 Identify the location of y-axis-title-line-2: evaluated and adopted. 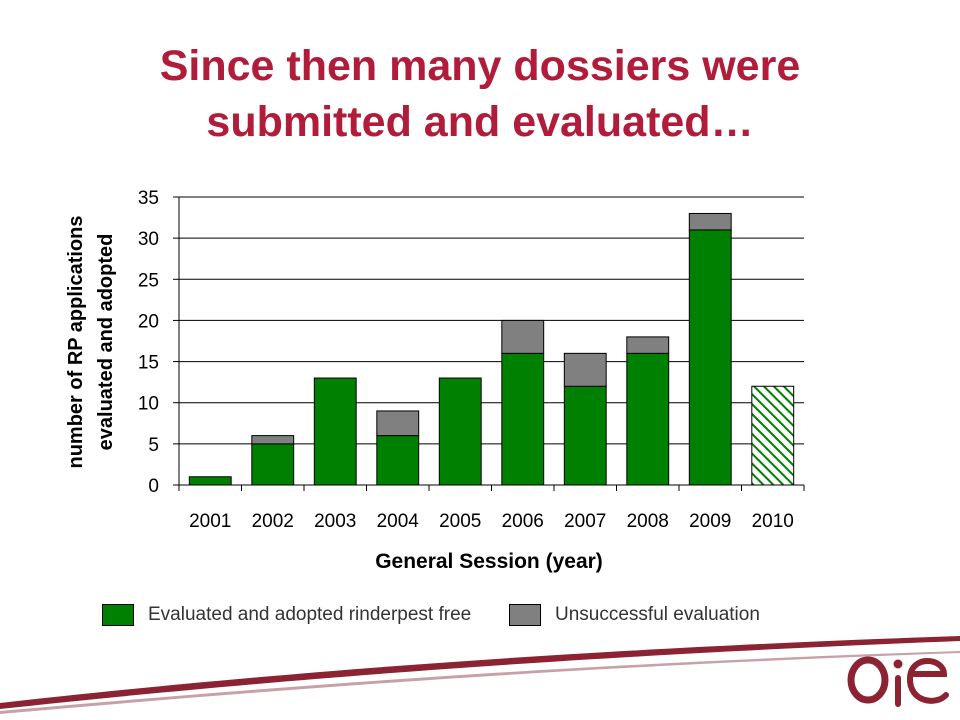
(106, 342).